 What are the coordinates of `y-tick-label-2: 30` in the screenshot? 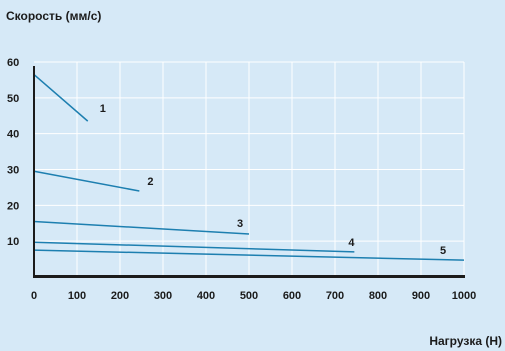 It's located at (13, 171).